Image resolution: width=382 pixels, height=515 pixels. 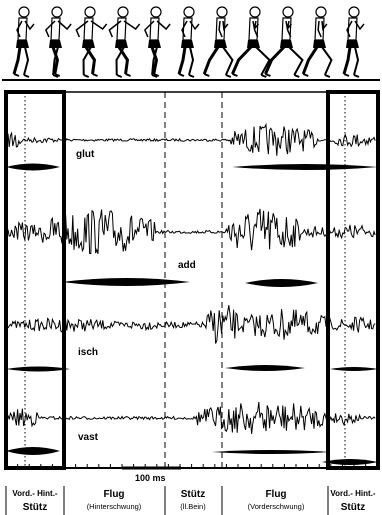 What do you see at coordinates (35, 507) in the screenshot?
I see `phase-label-1-sub: Stütz` at bounding box center [35, 507].